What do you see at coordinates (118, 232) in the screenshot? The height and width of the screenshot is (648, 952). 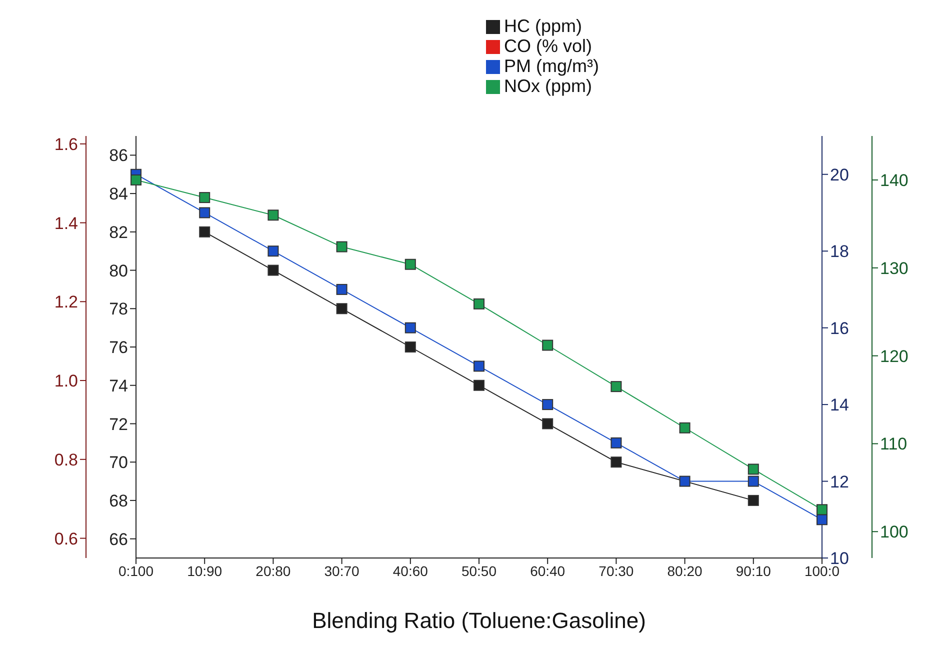 I see `y-tick-label: 82` at bounding box center [118, 232].